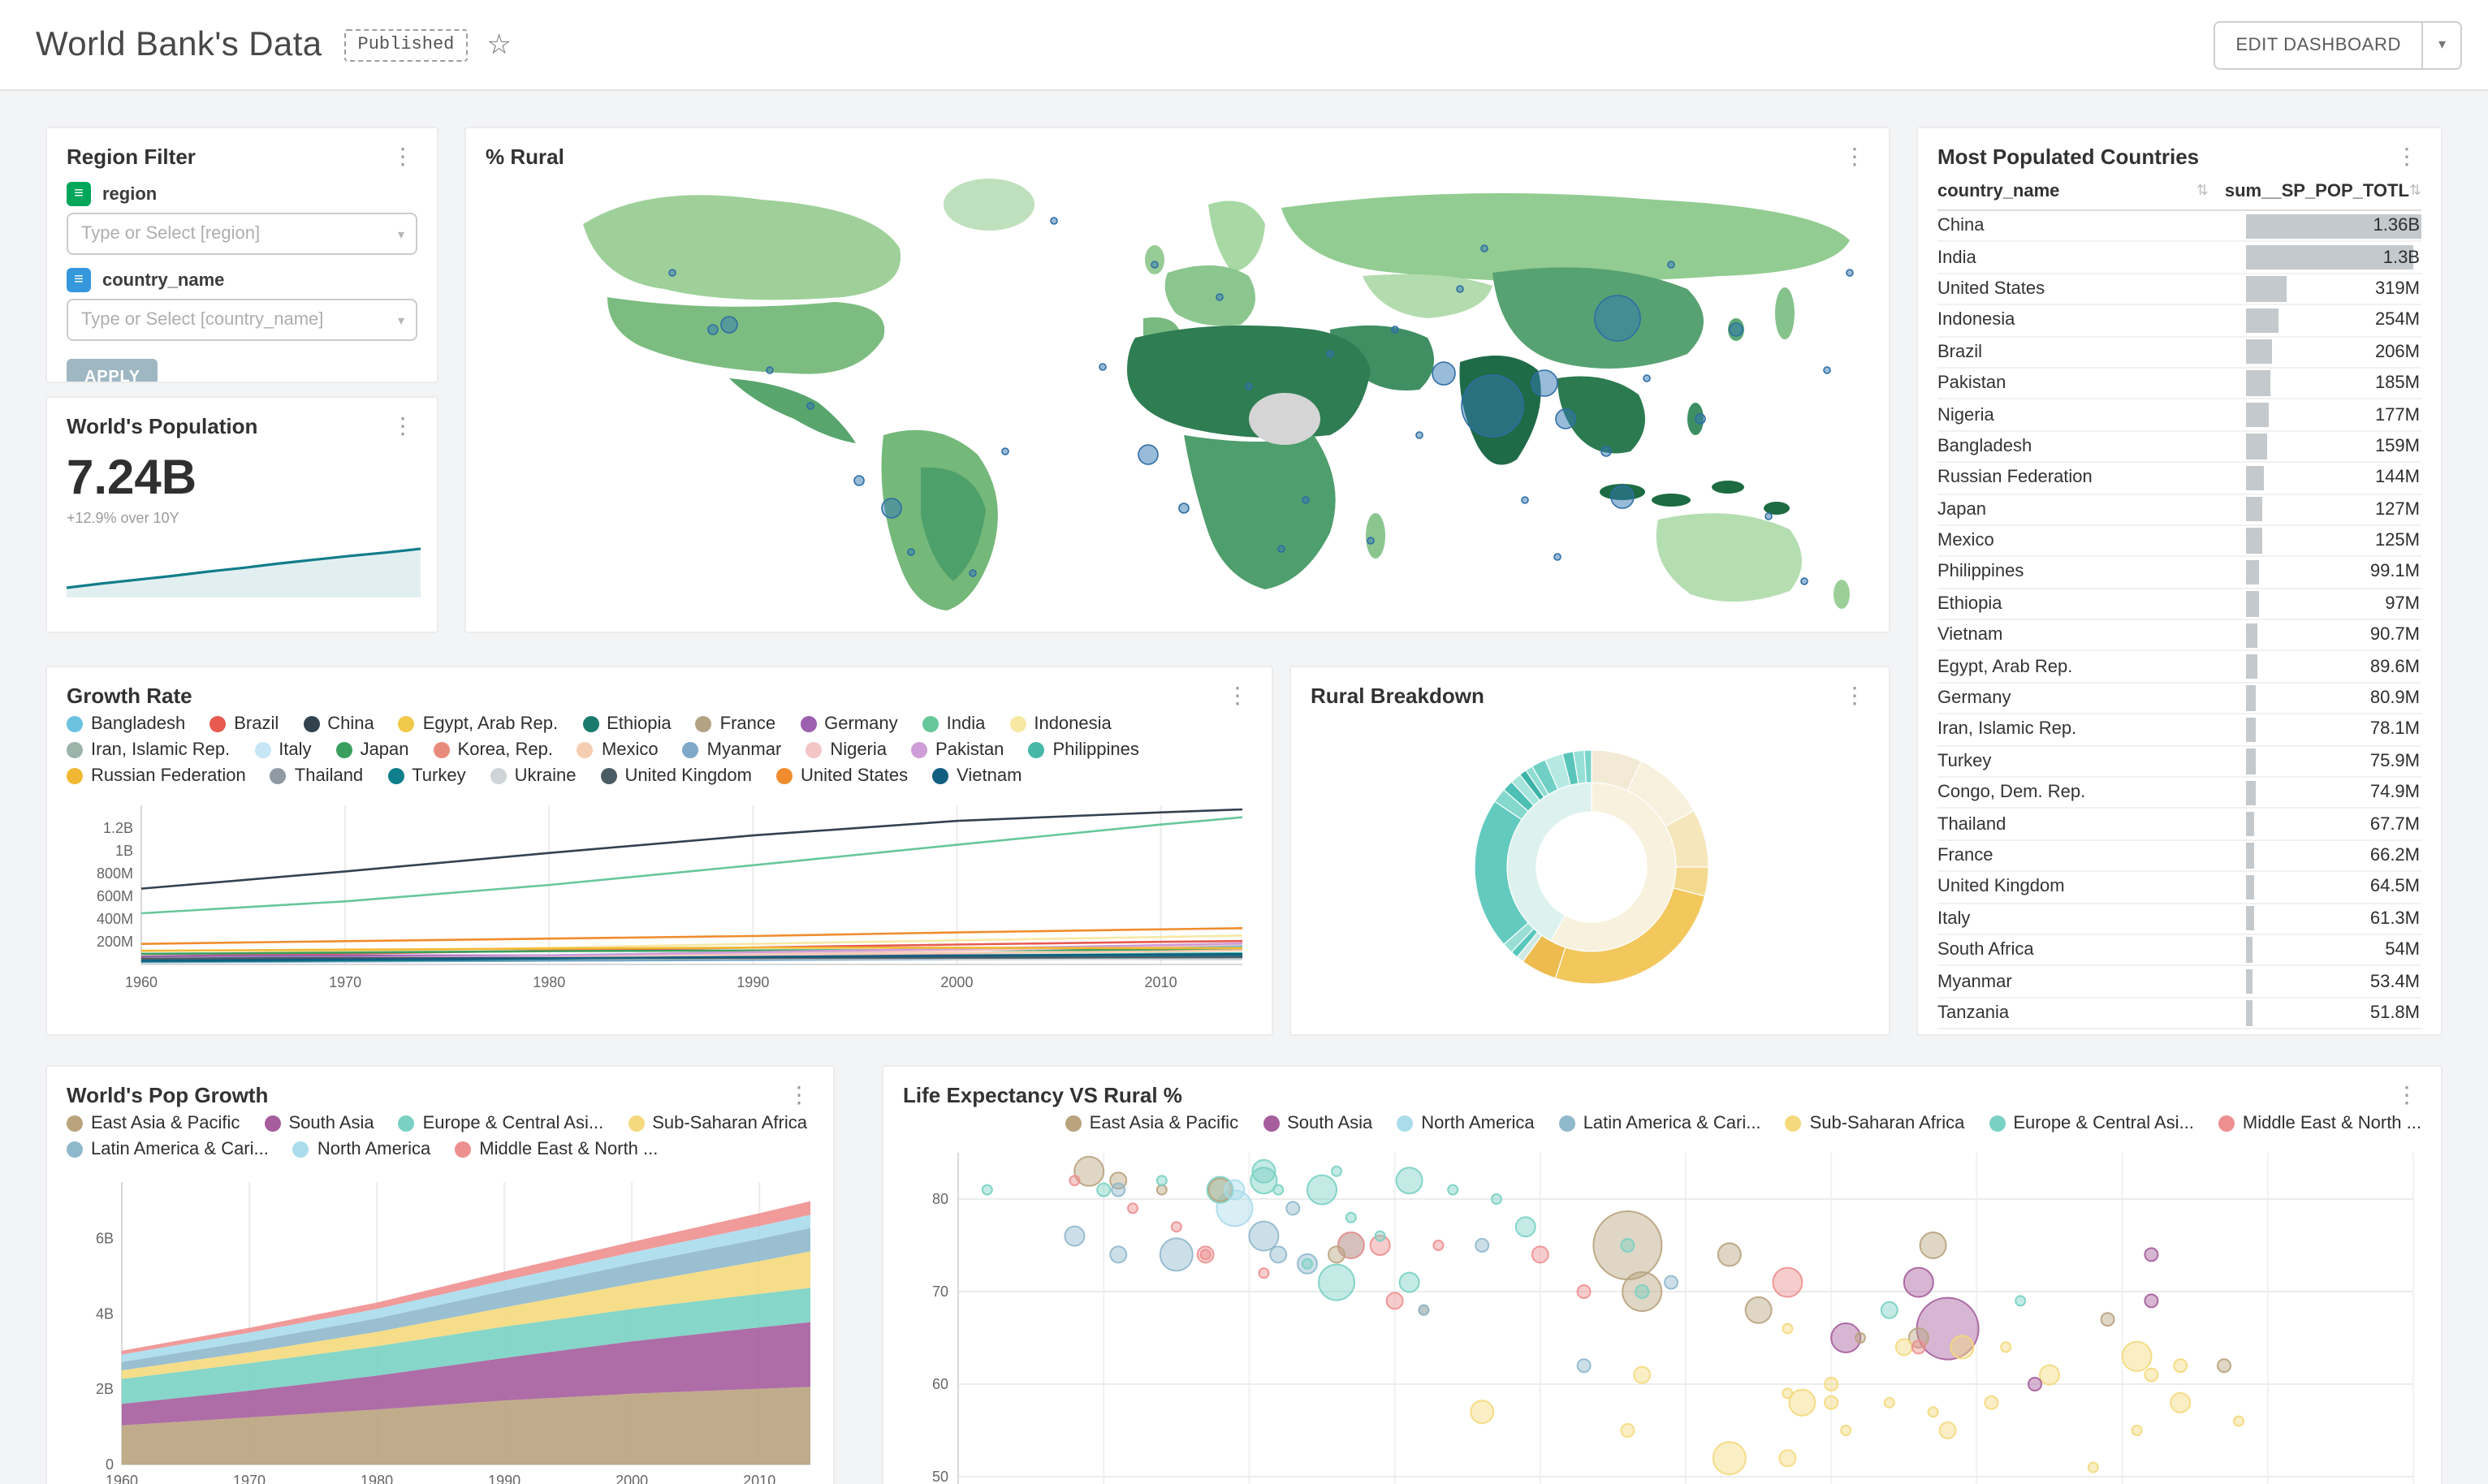 Image resolution: width=2488 pixels, height=1484 pixels. What do you see at coordinates (1998, 191) in the screenshot?
I see `column-label: country_name` at bounding box center [1998, 191].